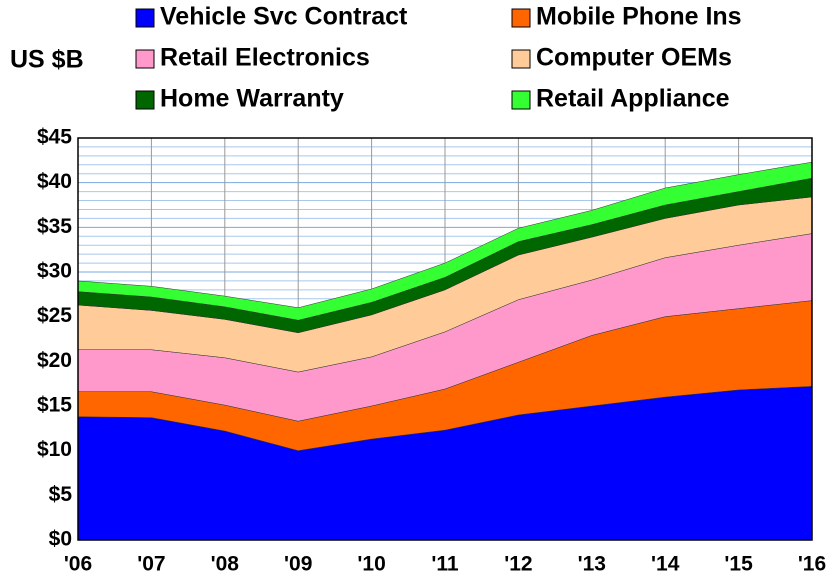  Describe the element at coordinates (252, 99) in the screenshot. I see `legend-label: Home Warranty` at that location.